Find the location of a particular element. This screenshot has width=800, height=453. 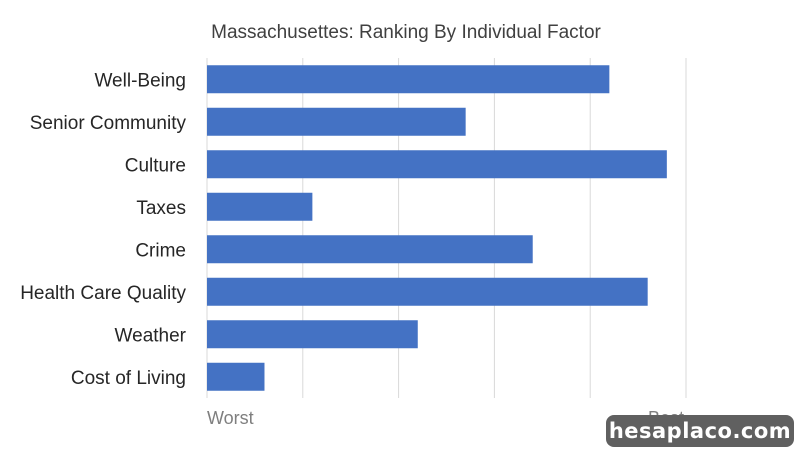

category-label: Crime is located at coordinates (160, 250).